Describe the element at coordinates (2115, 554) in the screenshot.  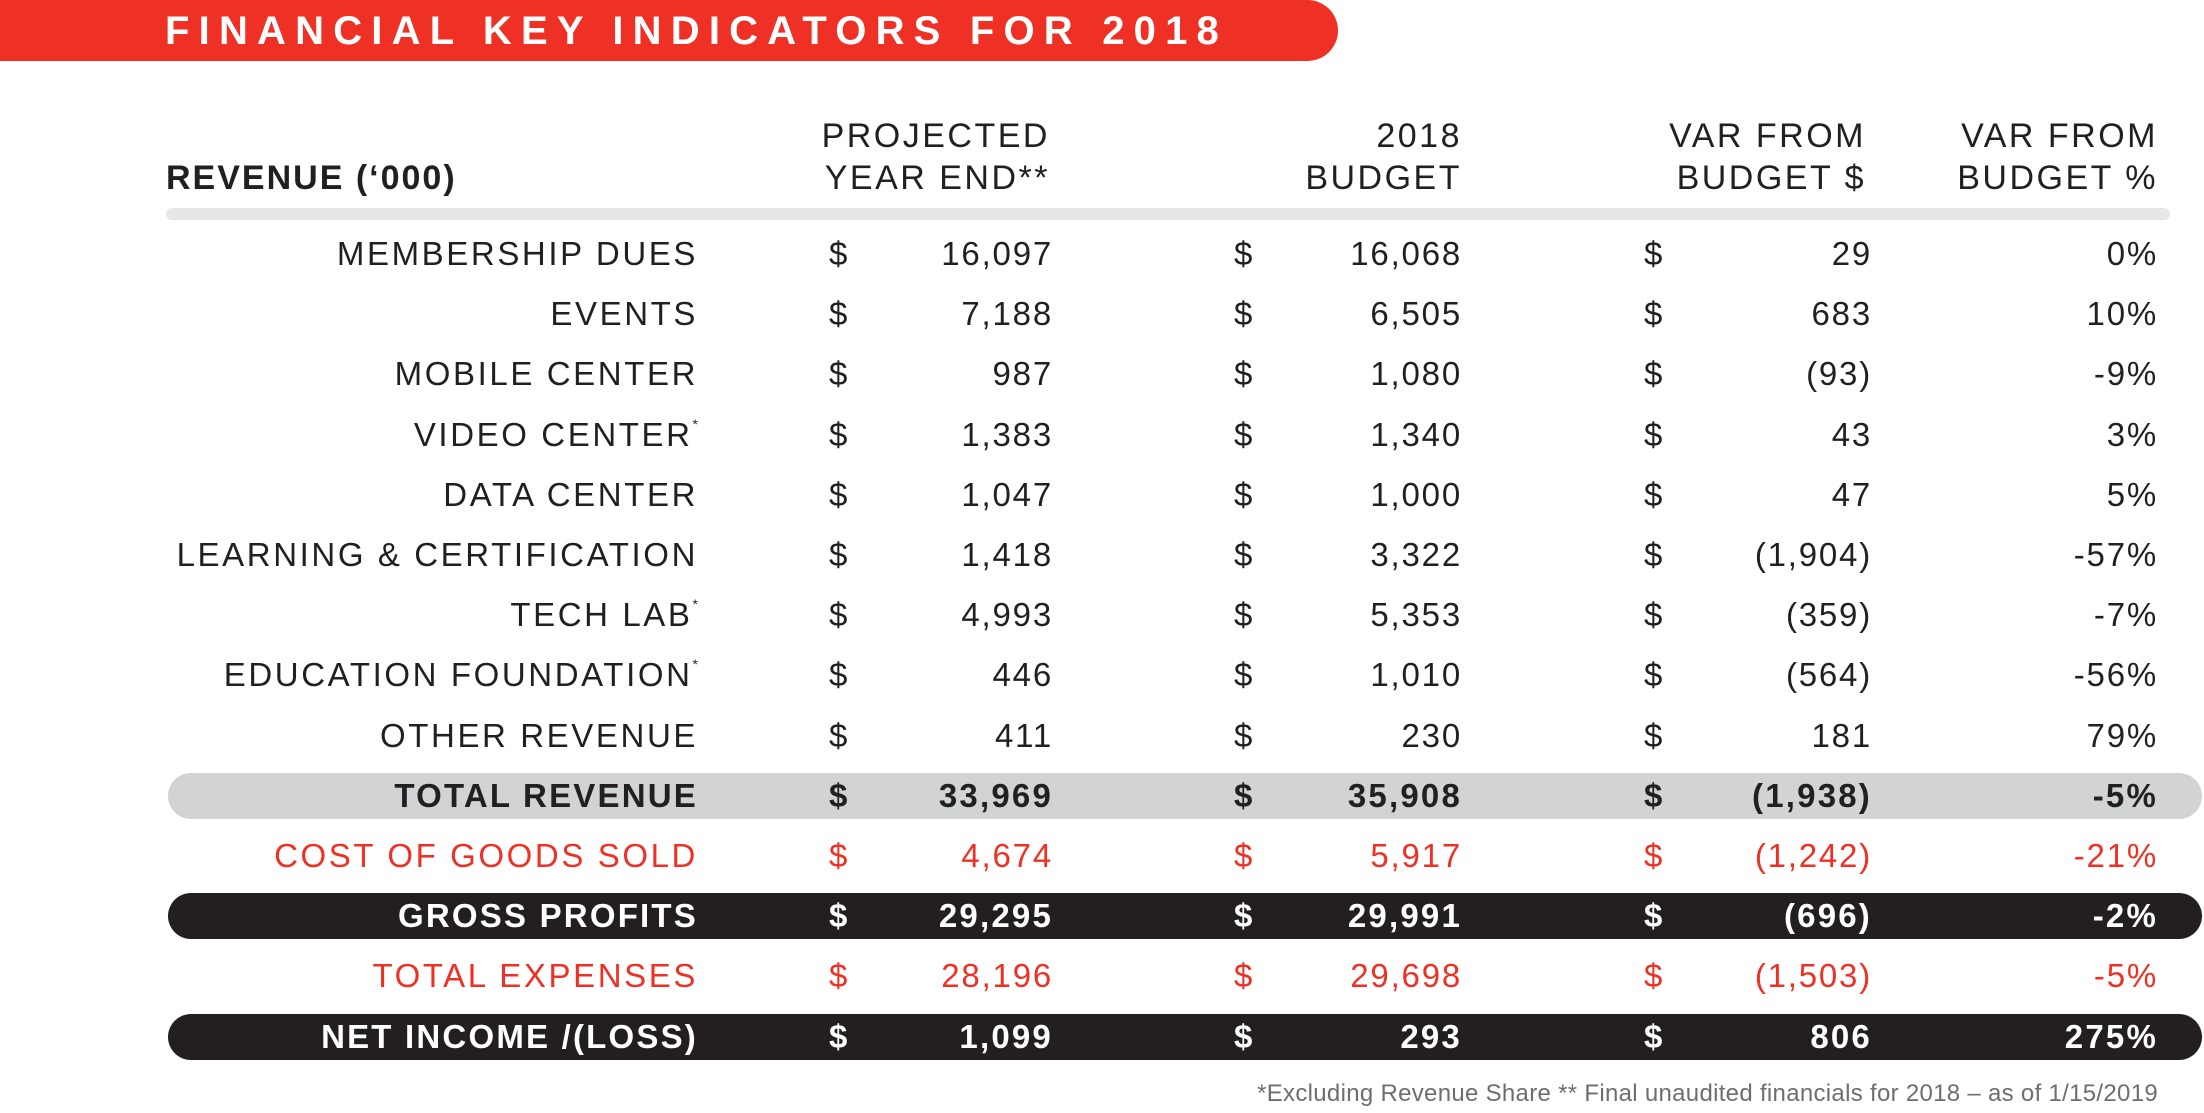
I see `variance-percent: -57%` at that location.